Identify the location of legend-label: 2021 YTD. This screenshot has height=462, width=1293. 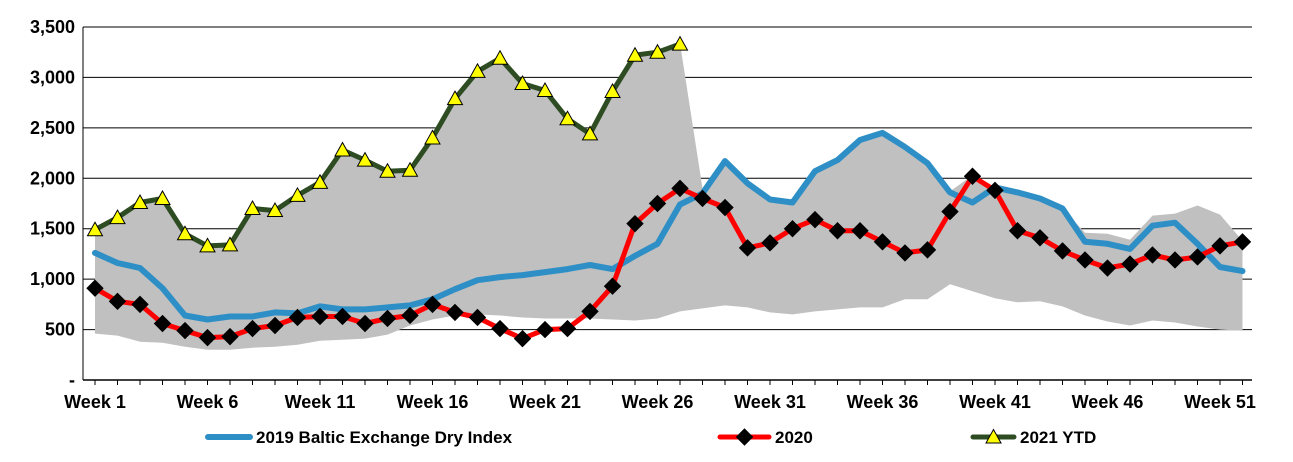
(1058, 437).